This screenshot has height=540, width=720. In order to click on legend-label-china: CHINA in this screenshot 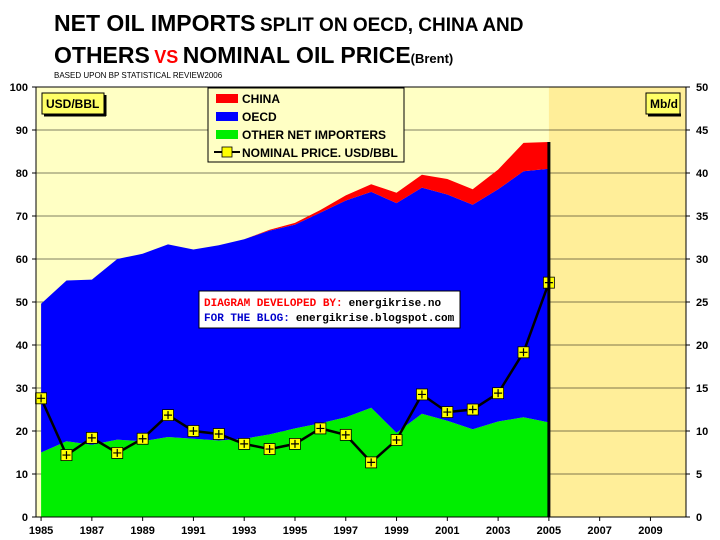, I will do `click(261, 99)`.